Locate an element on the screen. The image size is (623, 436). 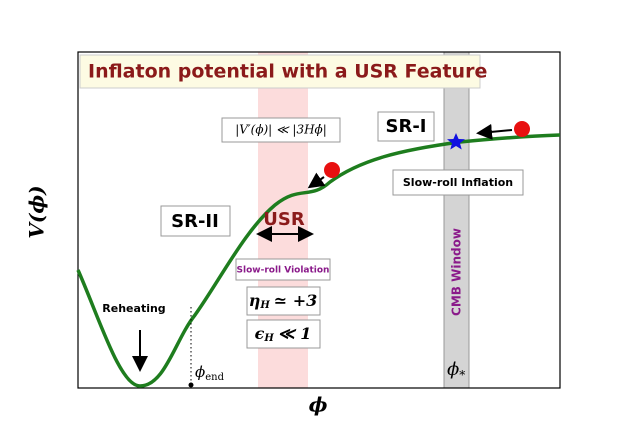
slow-roll-inflation: Slow-roll Inflation is located at coordinates (458, 182).